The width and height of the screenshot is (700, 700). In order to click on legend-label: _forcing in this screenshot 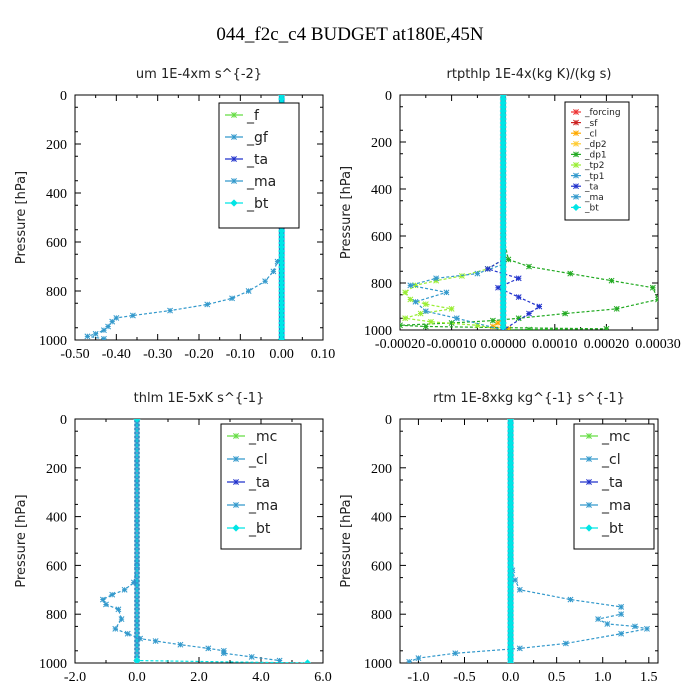, I will do `click(602, 113)`.